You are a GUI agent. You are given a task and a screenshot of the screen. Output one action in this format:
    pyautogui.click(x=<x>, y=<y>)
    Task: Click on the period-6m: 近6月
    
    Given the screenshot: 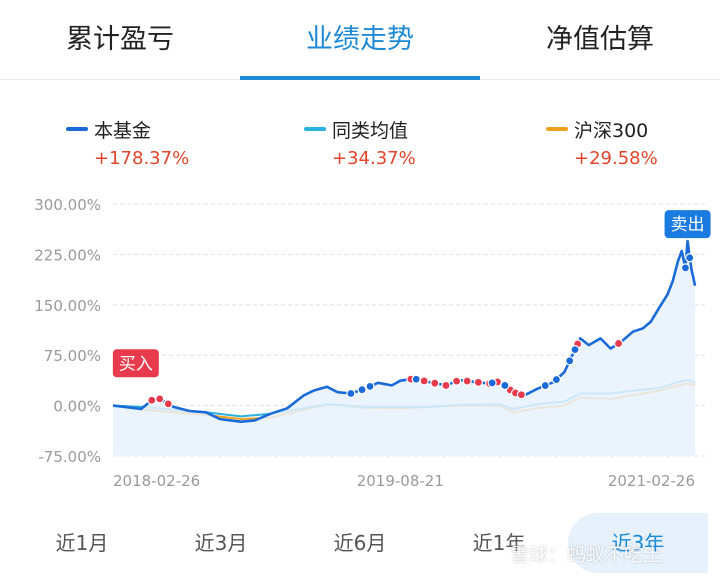 What is the action you would take?
    pyautogui.click(x=360, y=543)
    